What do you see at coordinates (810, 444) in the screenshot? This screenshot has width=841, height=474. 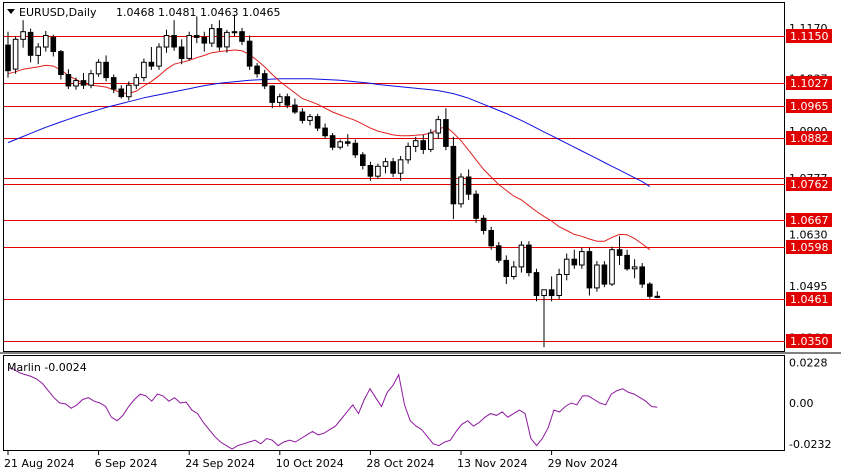 I see `indicator-tick-label: -0.0232` at bounding box center [810, 444].